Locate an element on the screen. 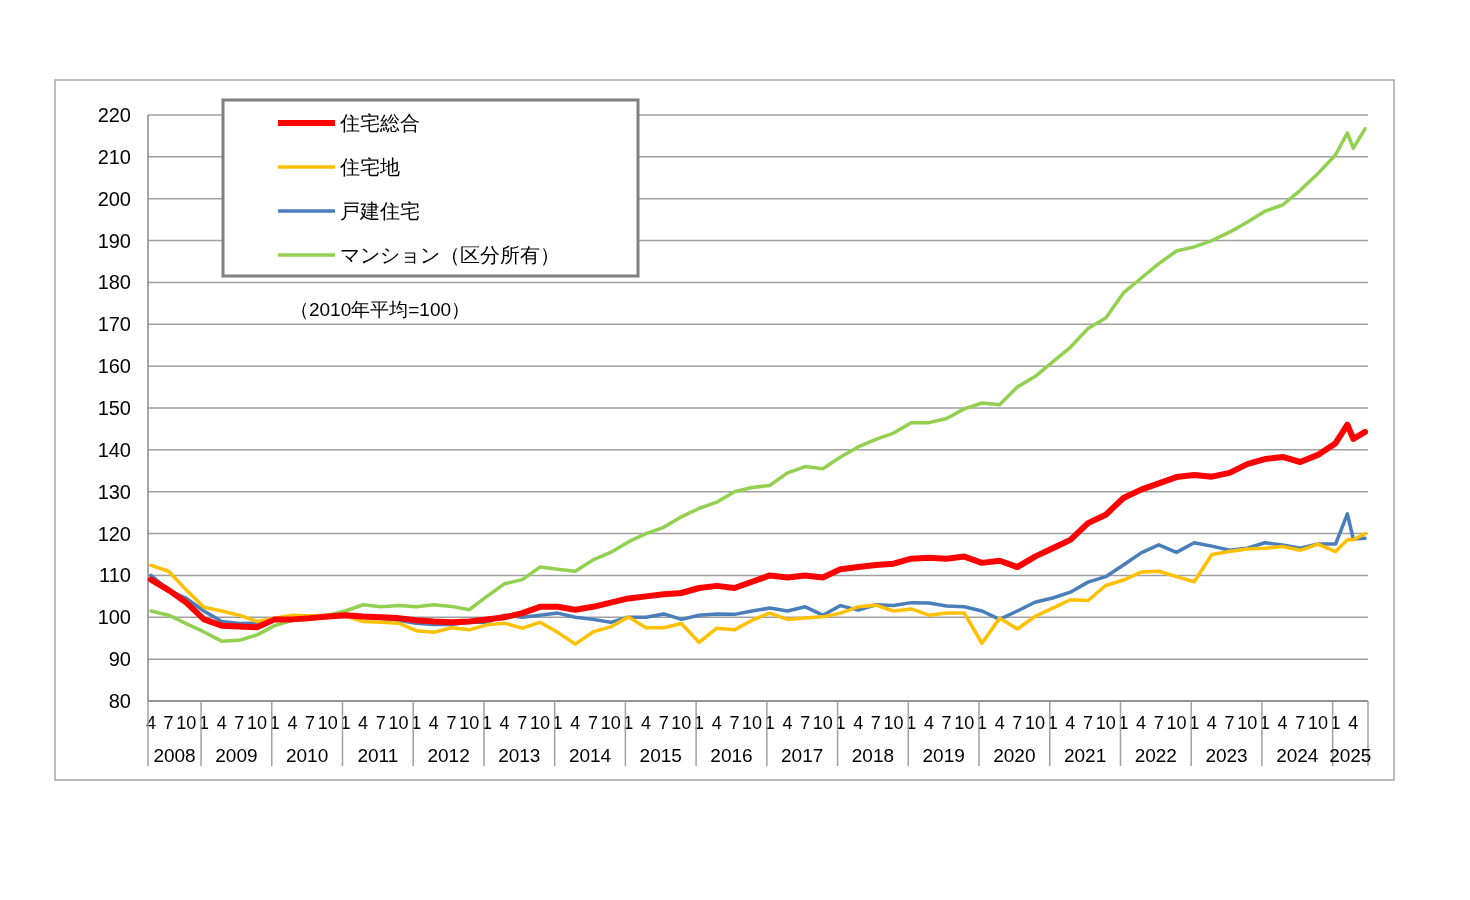  y-tick-label: 150 is located at coordinates (114, 408).